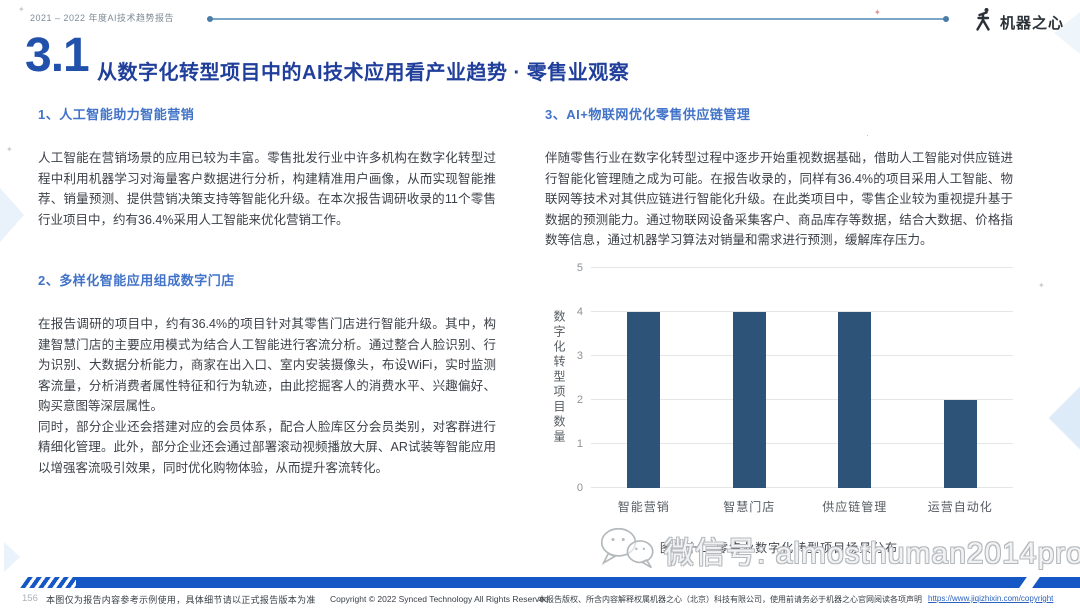  I want to click on chart-caption: 图三十二 零售业数字化转型项目场景分布, so click(779, 548).